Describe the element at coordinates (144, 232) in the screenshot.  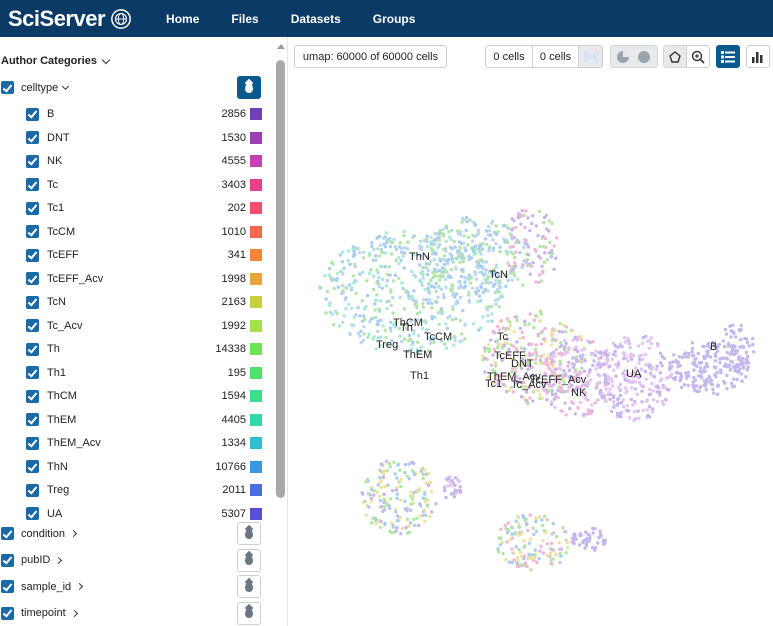
I see `celltype-item: TcCM 1010` at that location.